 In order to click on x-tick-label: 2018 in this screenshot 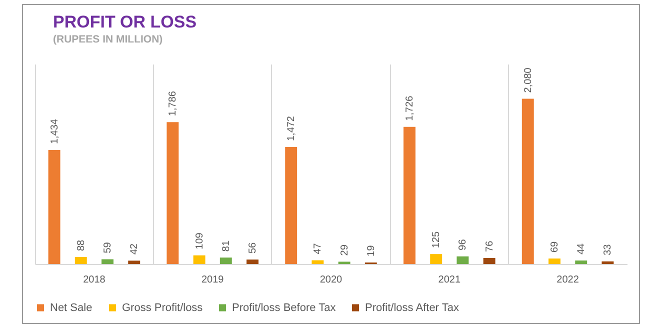, I will do `click(94, 280)`.